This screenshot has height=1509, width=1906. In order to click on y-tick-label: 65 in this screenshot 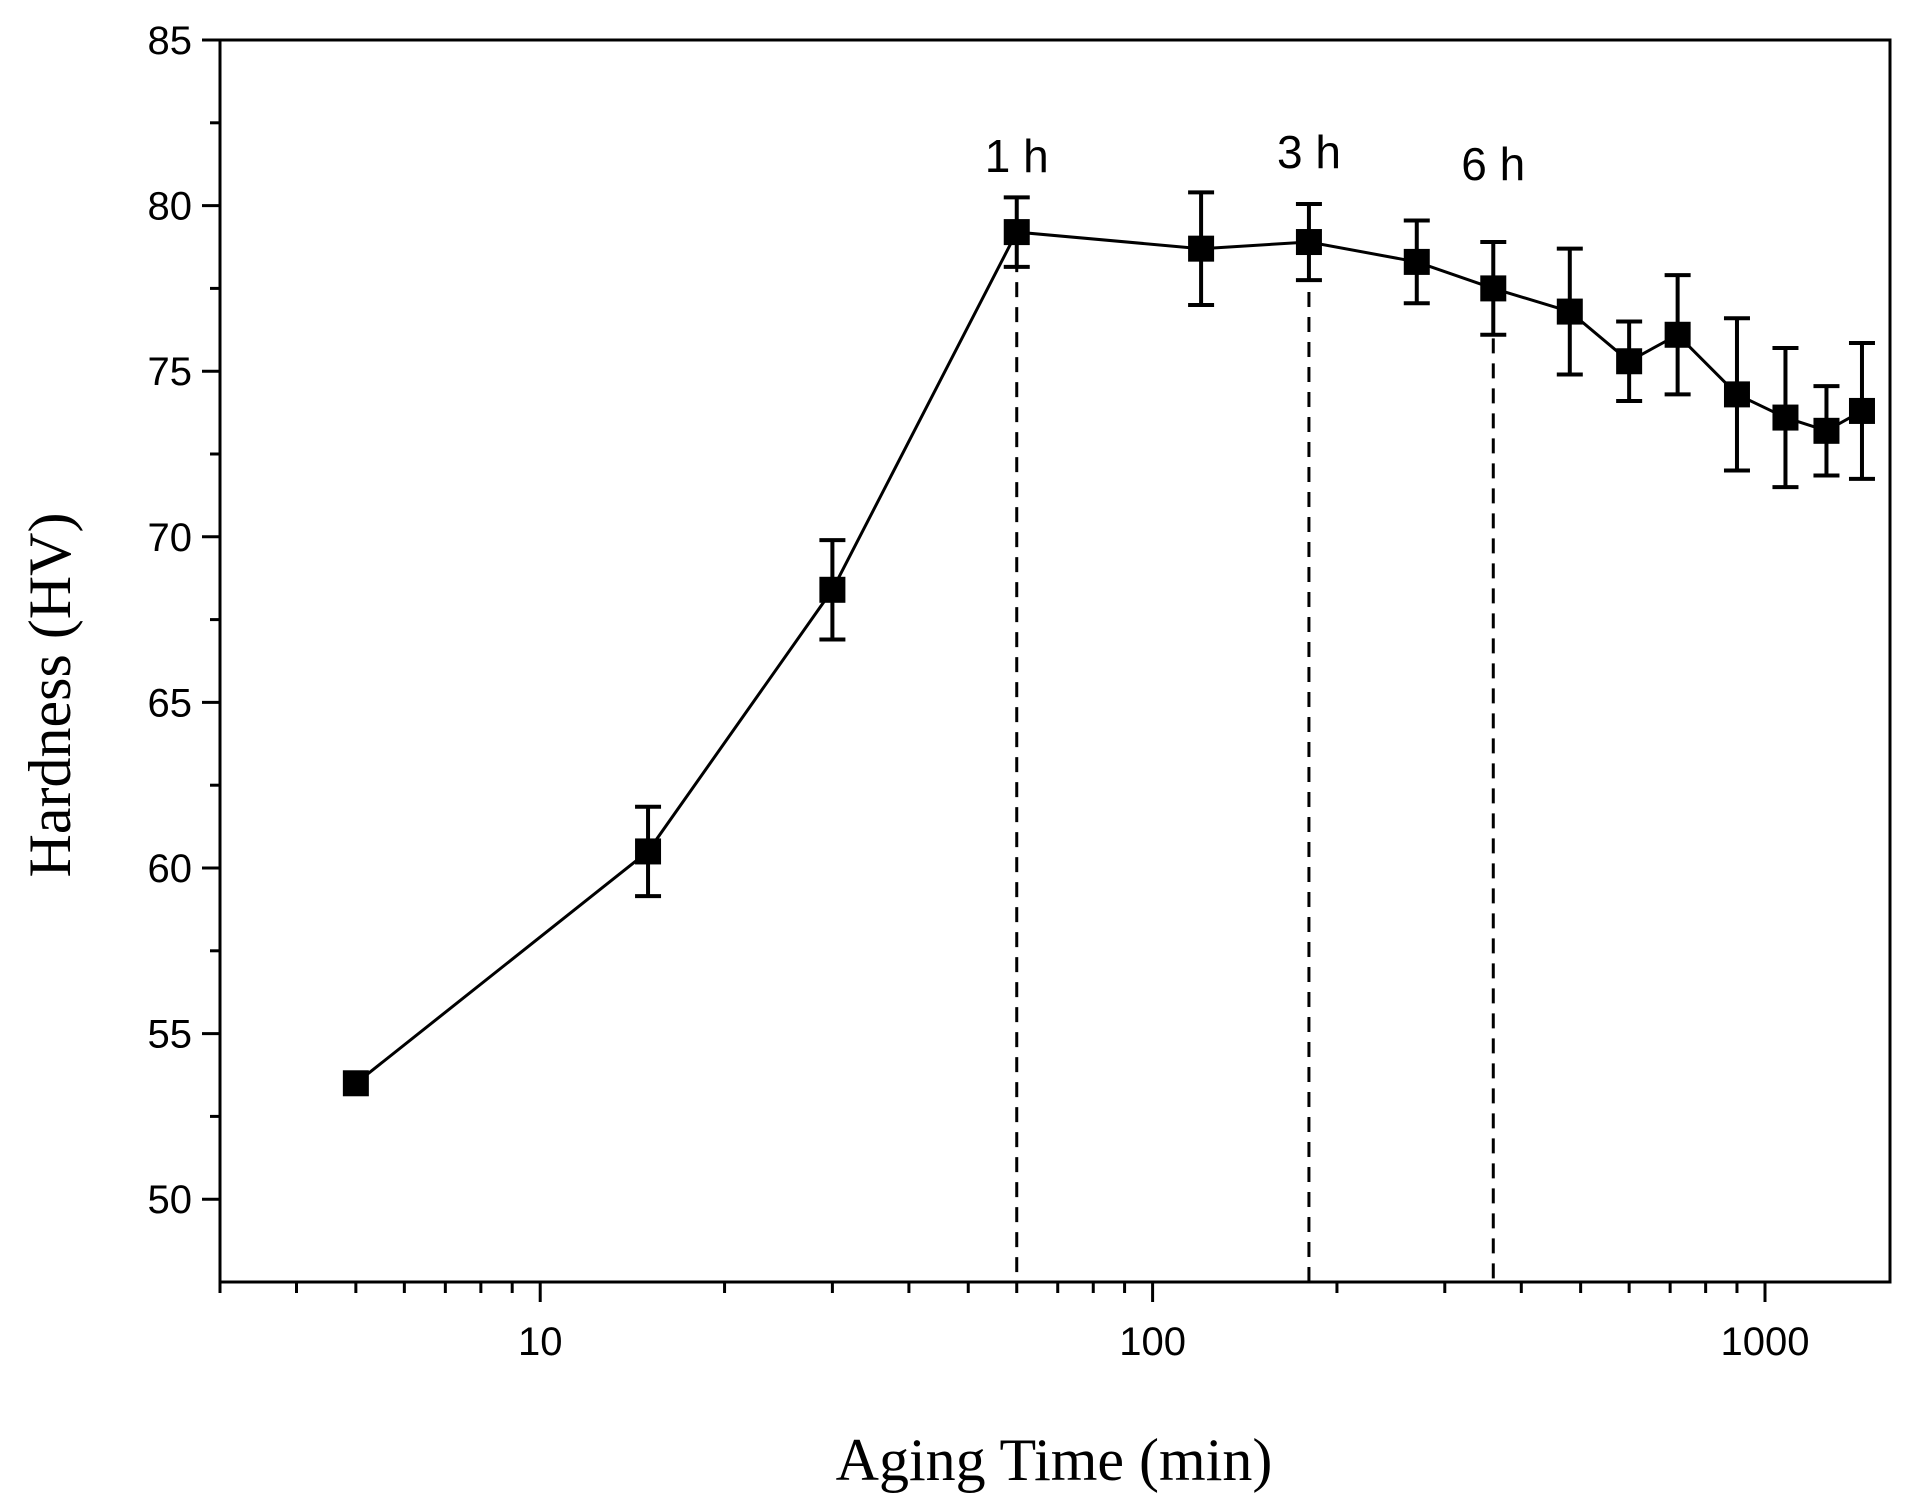, I will do `click(170, 703)`.